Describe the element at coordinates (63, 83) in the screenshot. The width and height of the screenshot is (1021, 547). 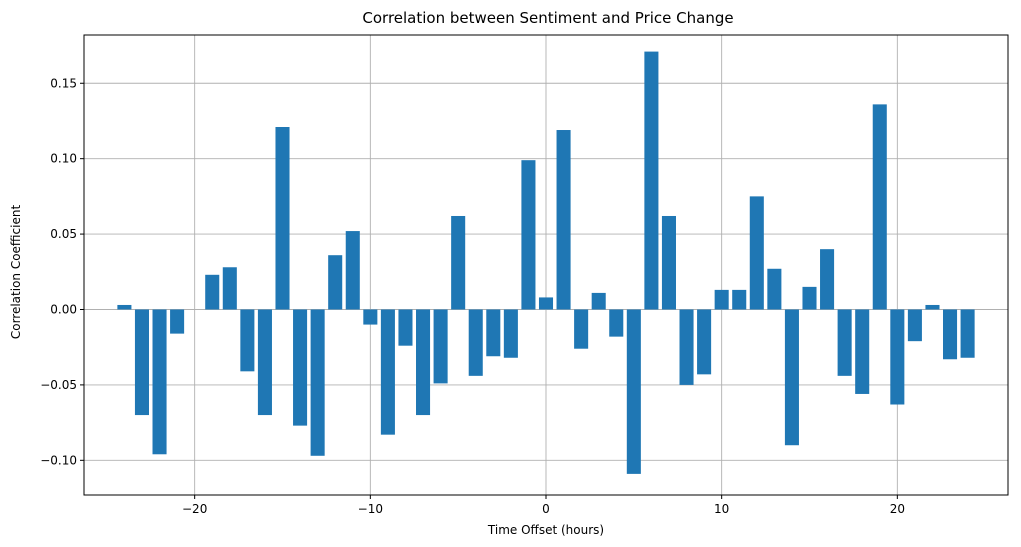
I see `y-tick-label: 0.15` at that location.